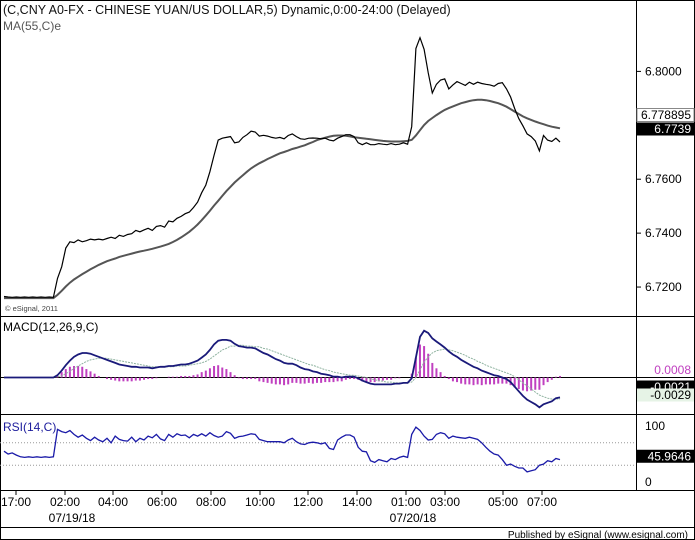  I want to click on value-tag-label: 45.9646, so click(670, 456).